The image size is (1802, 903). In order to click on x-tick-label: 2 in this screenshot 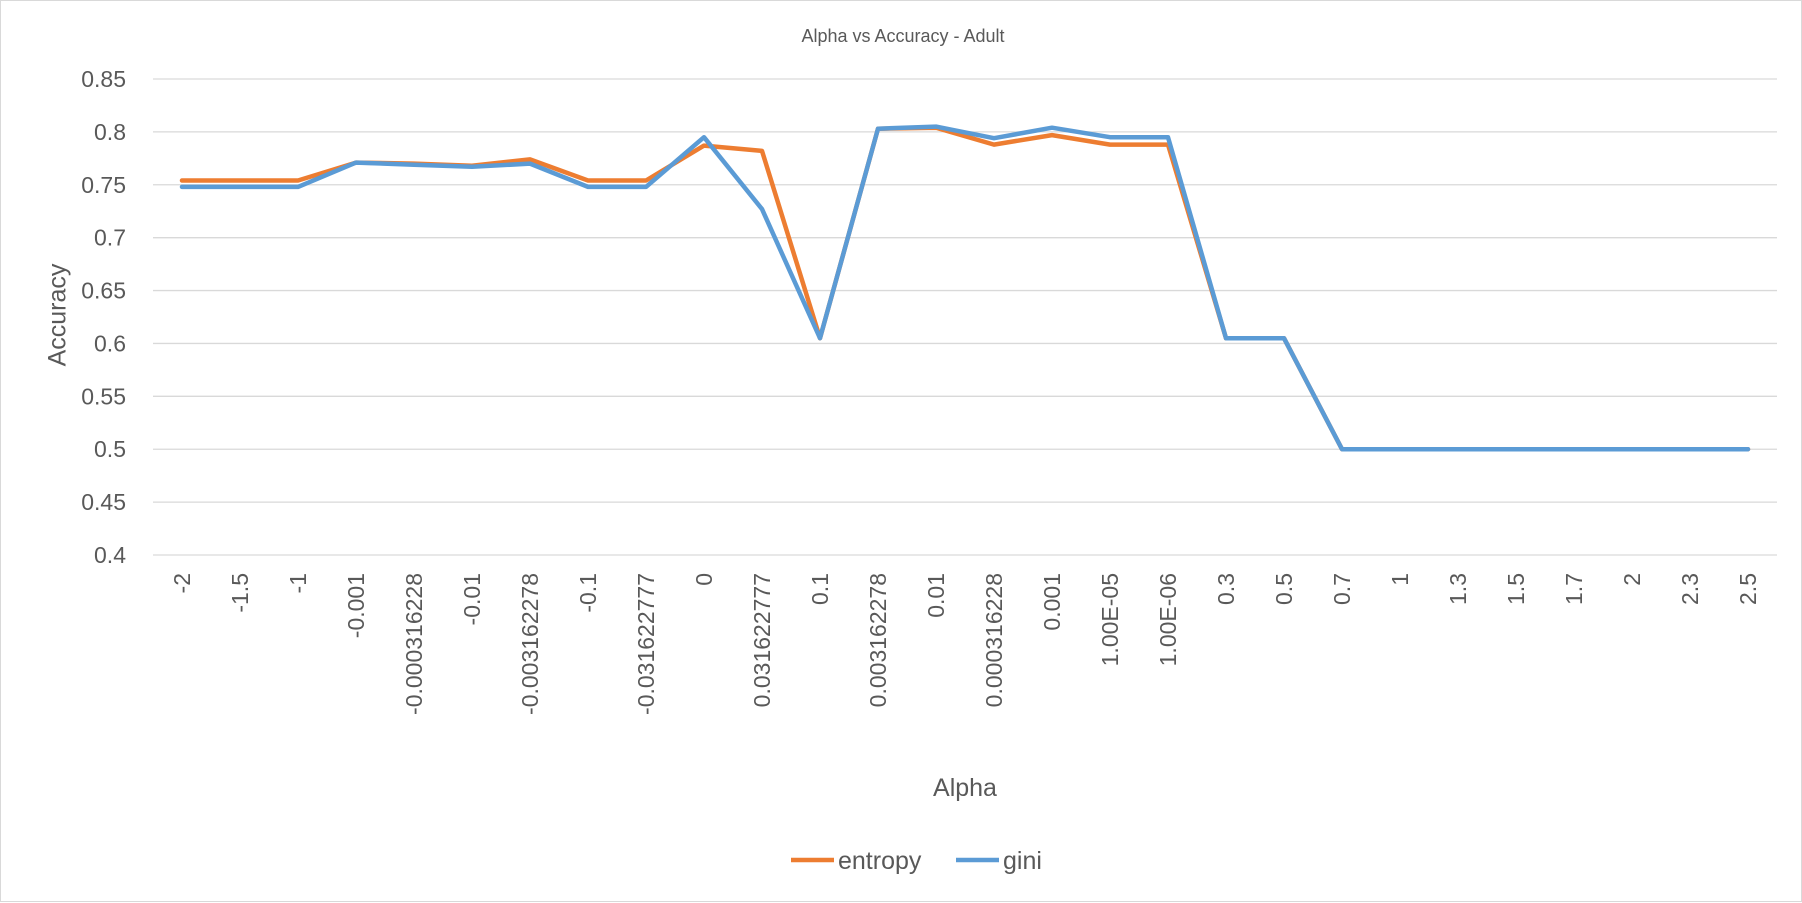, I will do `click(1632, 579)`.